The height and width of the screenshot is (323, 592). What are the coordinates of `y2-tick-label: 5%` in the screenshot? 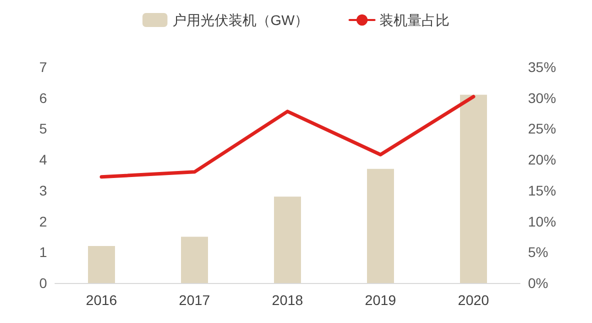 It's located at (538, 252).